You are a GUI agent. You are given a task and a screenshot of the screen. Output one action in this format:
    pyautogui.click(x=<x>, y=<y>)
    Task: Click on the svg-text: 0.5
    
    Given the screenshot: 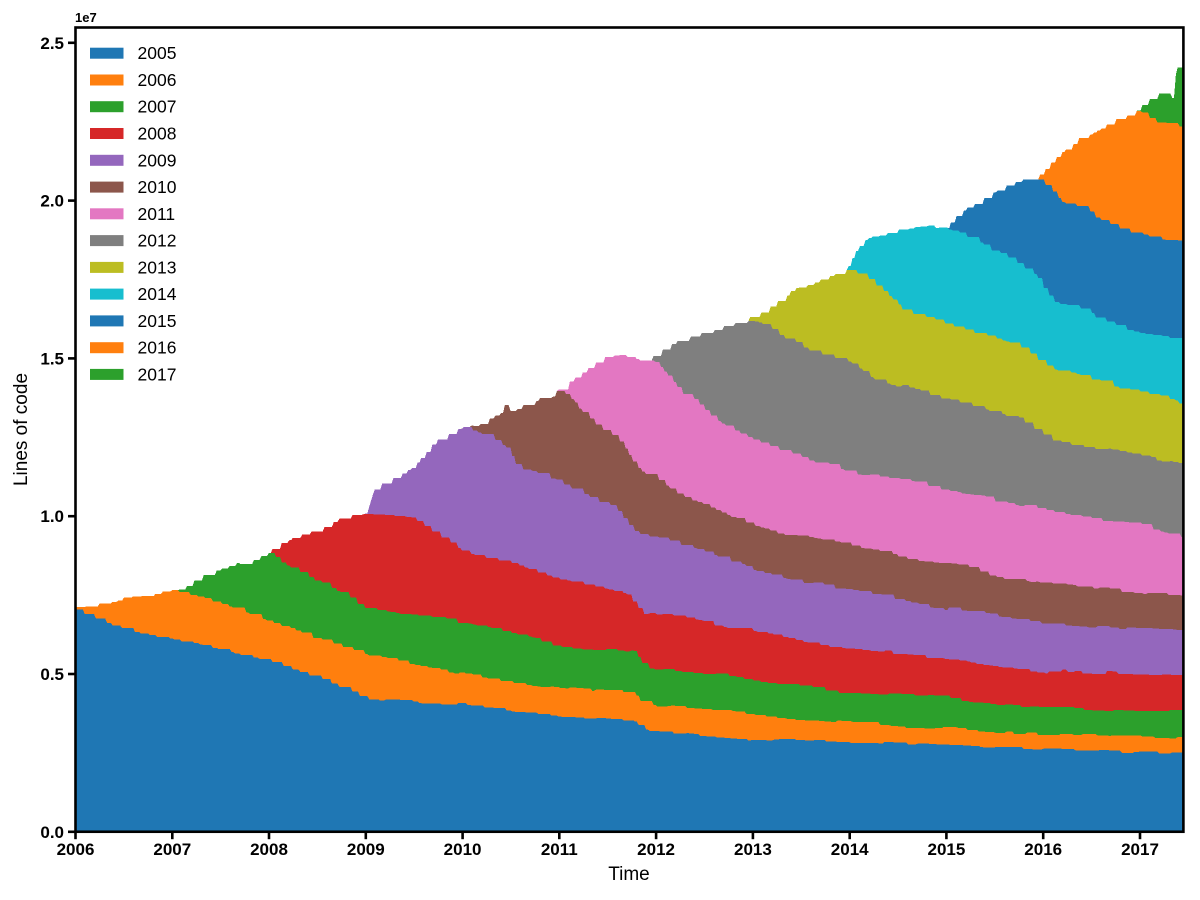 What is the action you would take?
    pyautogui.click(x=52, y=674)
    